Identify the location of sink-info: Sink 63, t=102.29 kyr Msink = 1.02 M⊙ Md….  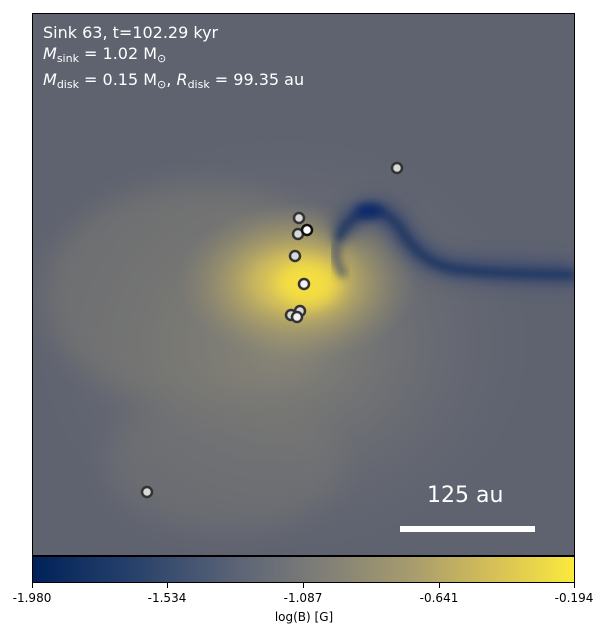
(173, 58).